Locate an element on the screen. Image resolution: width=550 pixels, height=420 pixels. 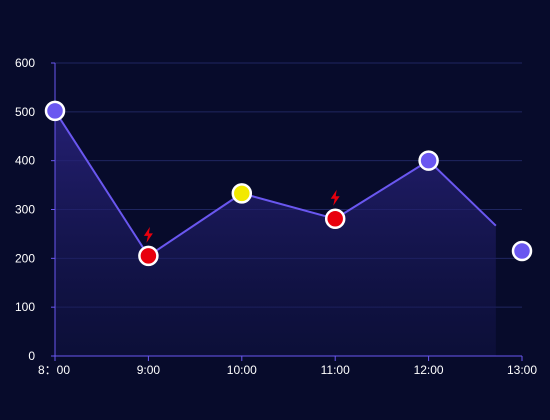
x-axis-tick-label: 11:00 is located at coordinates (335, 370).